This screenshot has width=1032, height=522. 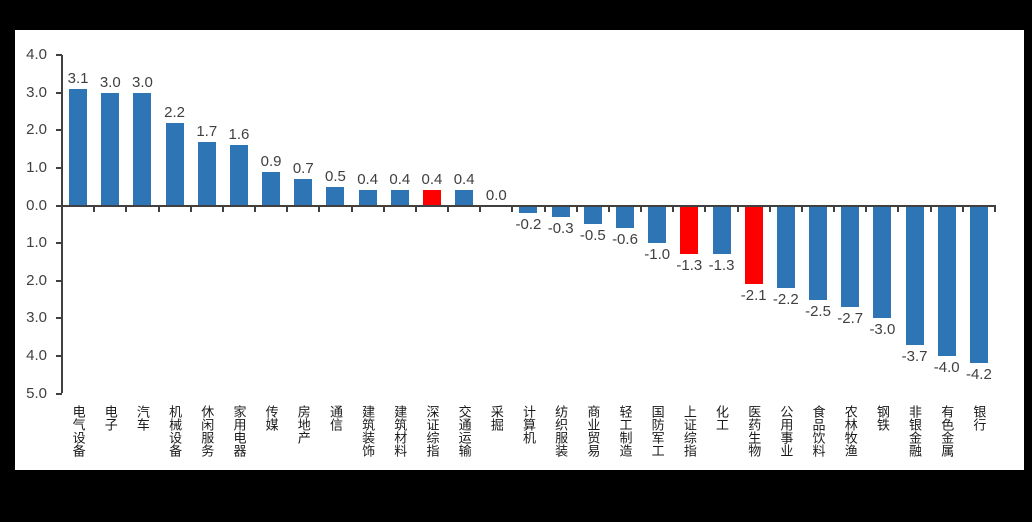 I want to click on x-category-label: 公用事业, so click(x=786, y=431).